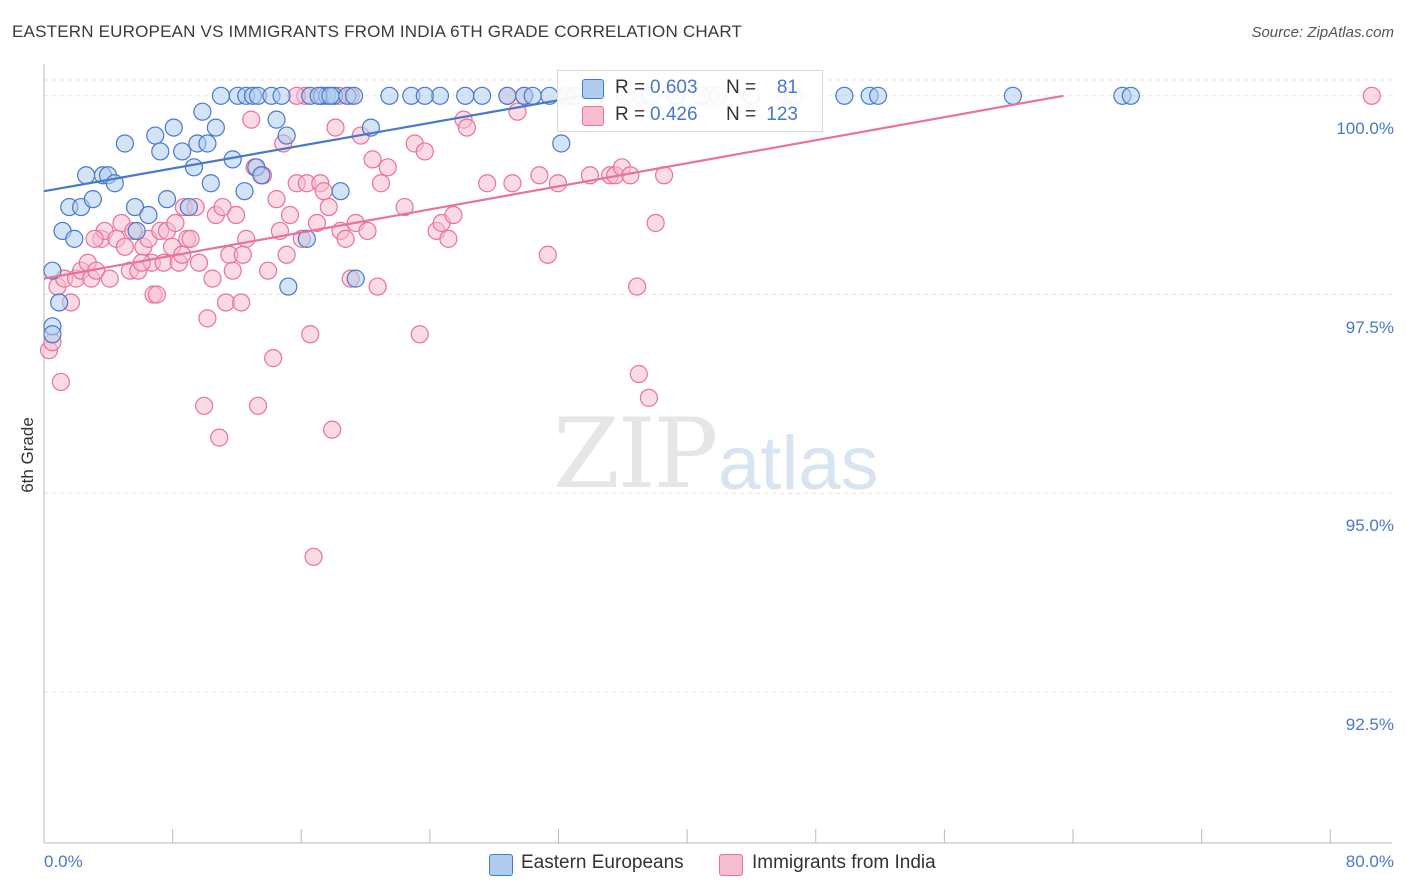  I want to click on stats-legend: R = 0.603 N = 81 R = 0.426 N = 123, so click(690, 101).